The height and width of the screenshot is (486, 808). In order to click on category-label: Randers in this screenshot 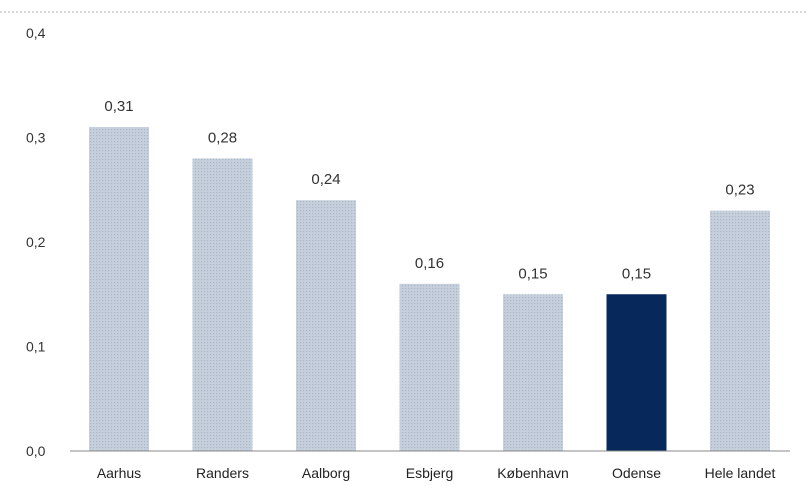, I will do `click(222, 473)`.